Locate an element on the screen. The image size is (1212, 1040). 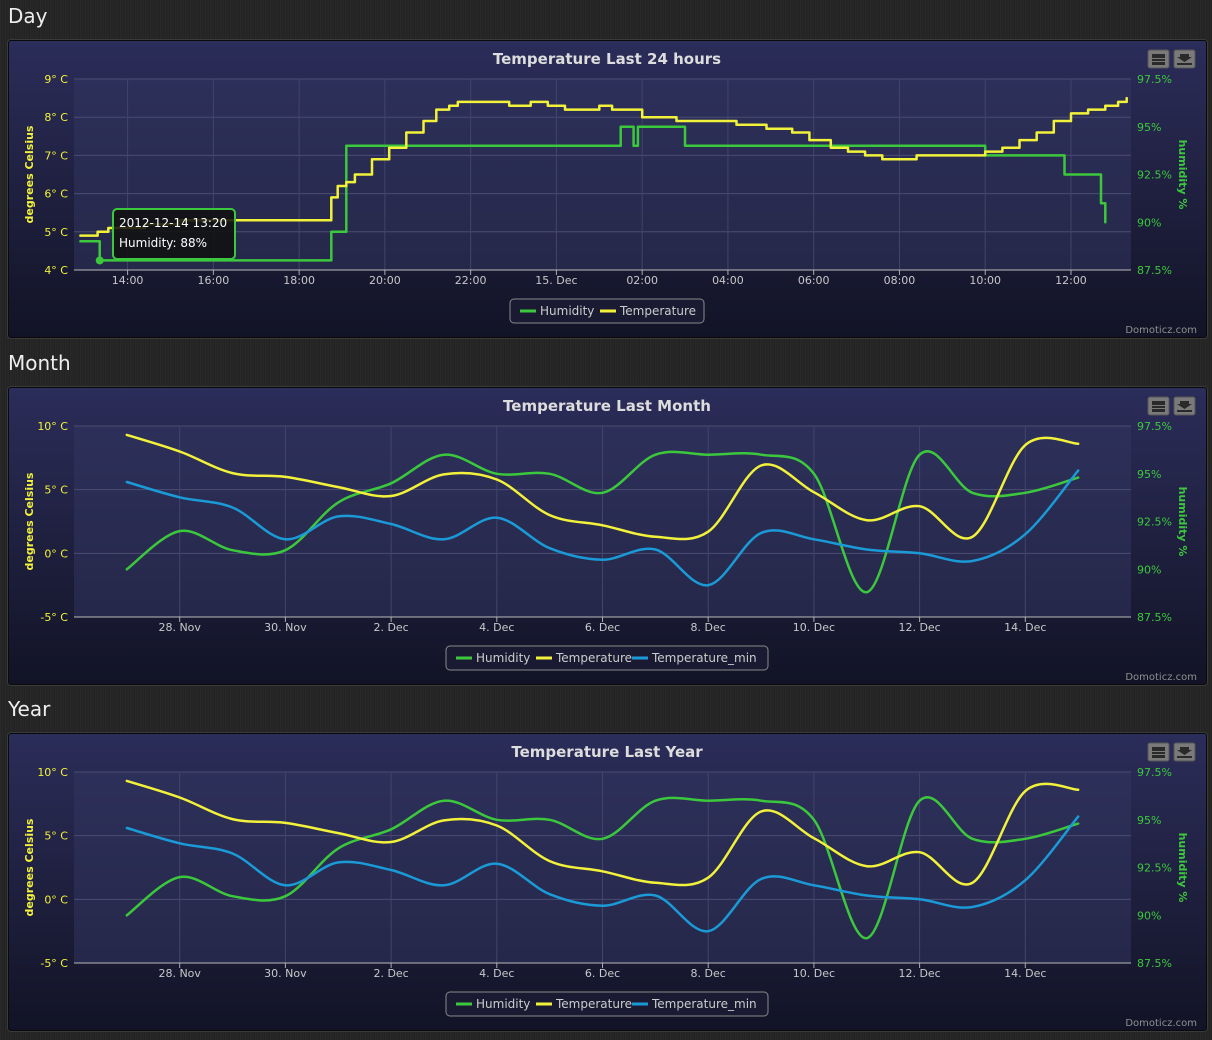
x-tick-label: 15. Dec is located at coordinates (556, 280).